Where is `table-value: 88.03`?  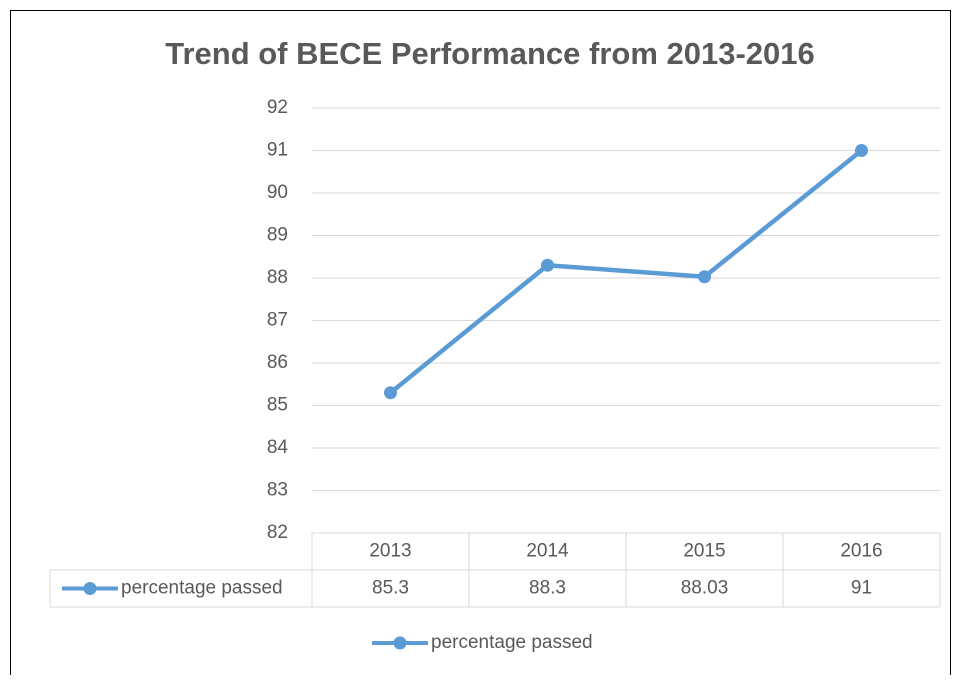 table-value: 88.03 is located at coordinates (705, 588).